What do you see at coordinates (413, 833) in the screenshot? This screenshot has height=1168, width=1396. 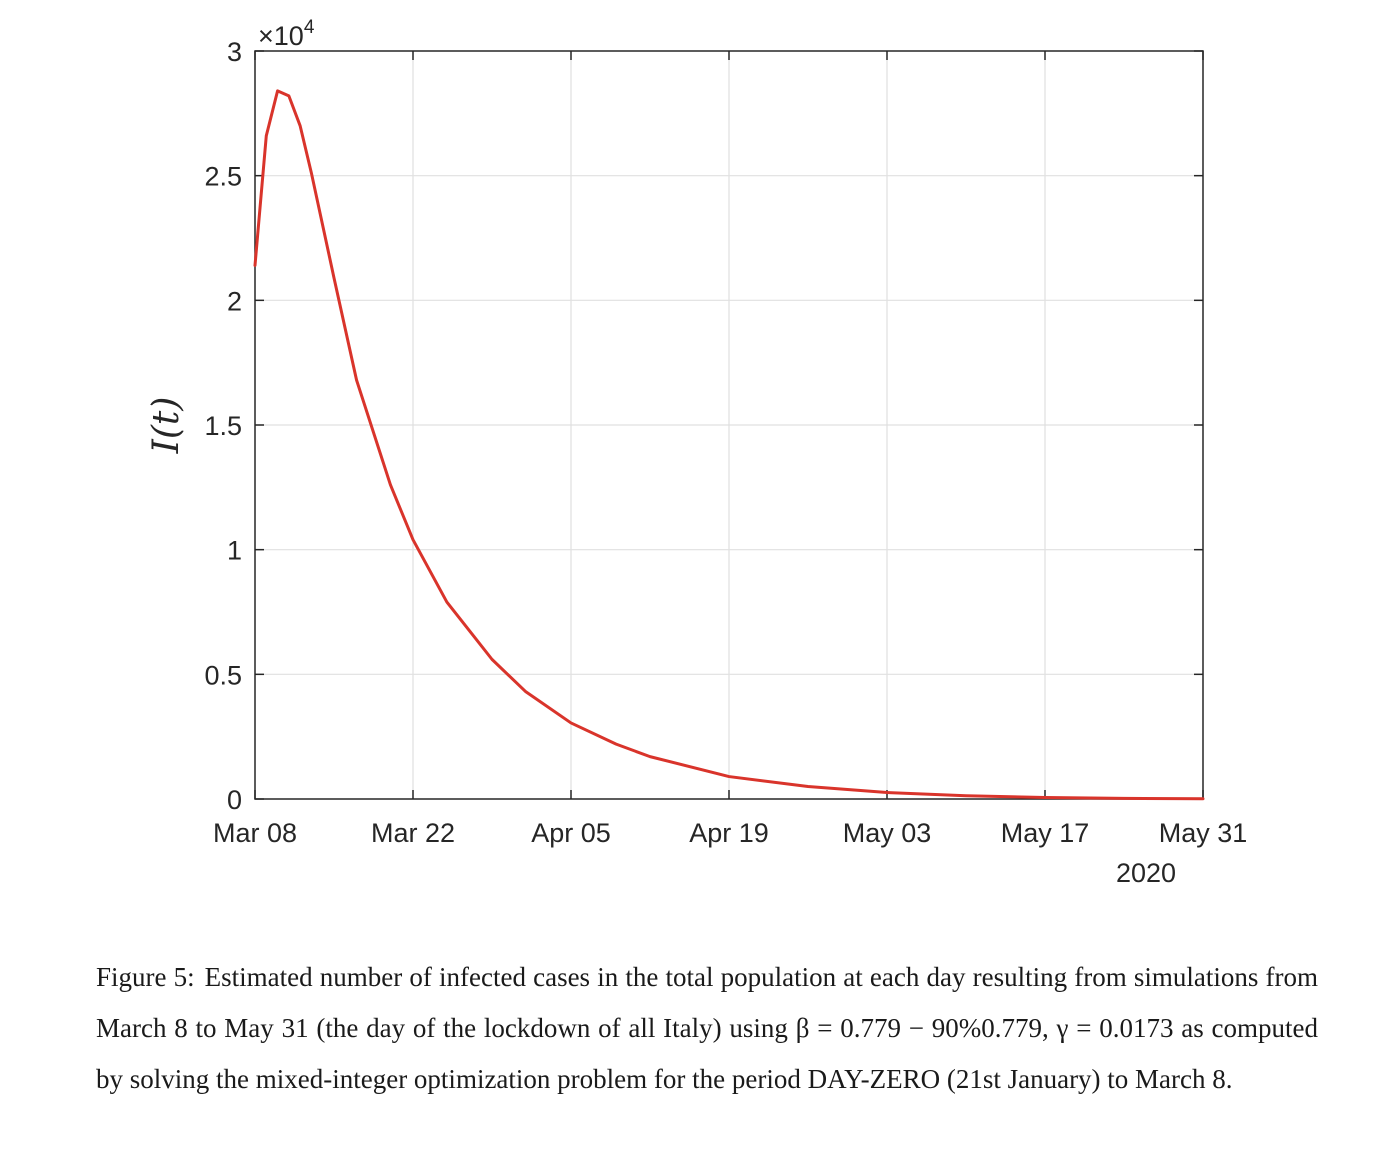 I see `x-tick-label: Mar 22` at bounding box center [413, 833].